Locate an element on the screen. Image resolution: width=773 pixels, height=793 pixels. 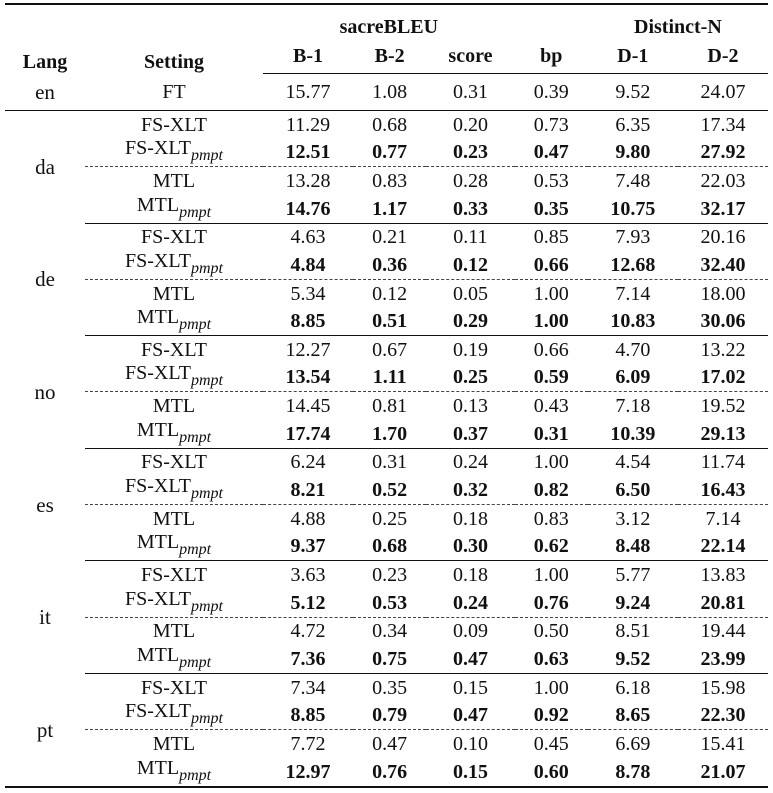
value-cell: 21.07 is located at coordinates (723, 771).